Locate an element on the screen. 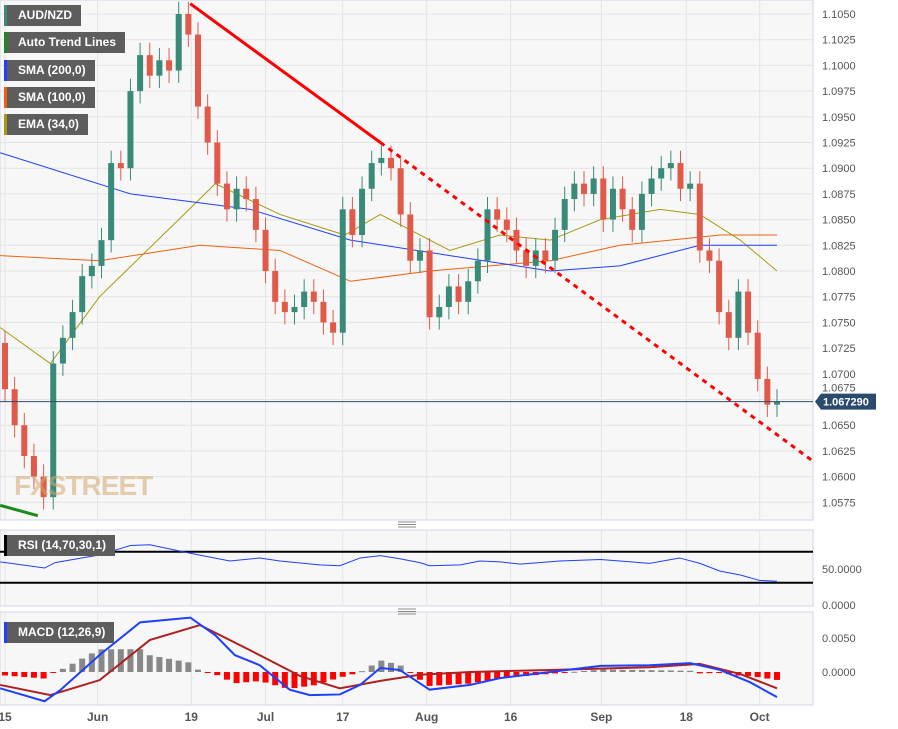  price-tick-label: 1.0825 is located at coordinates (839, 246).